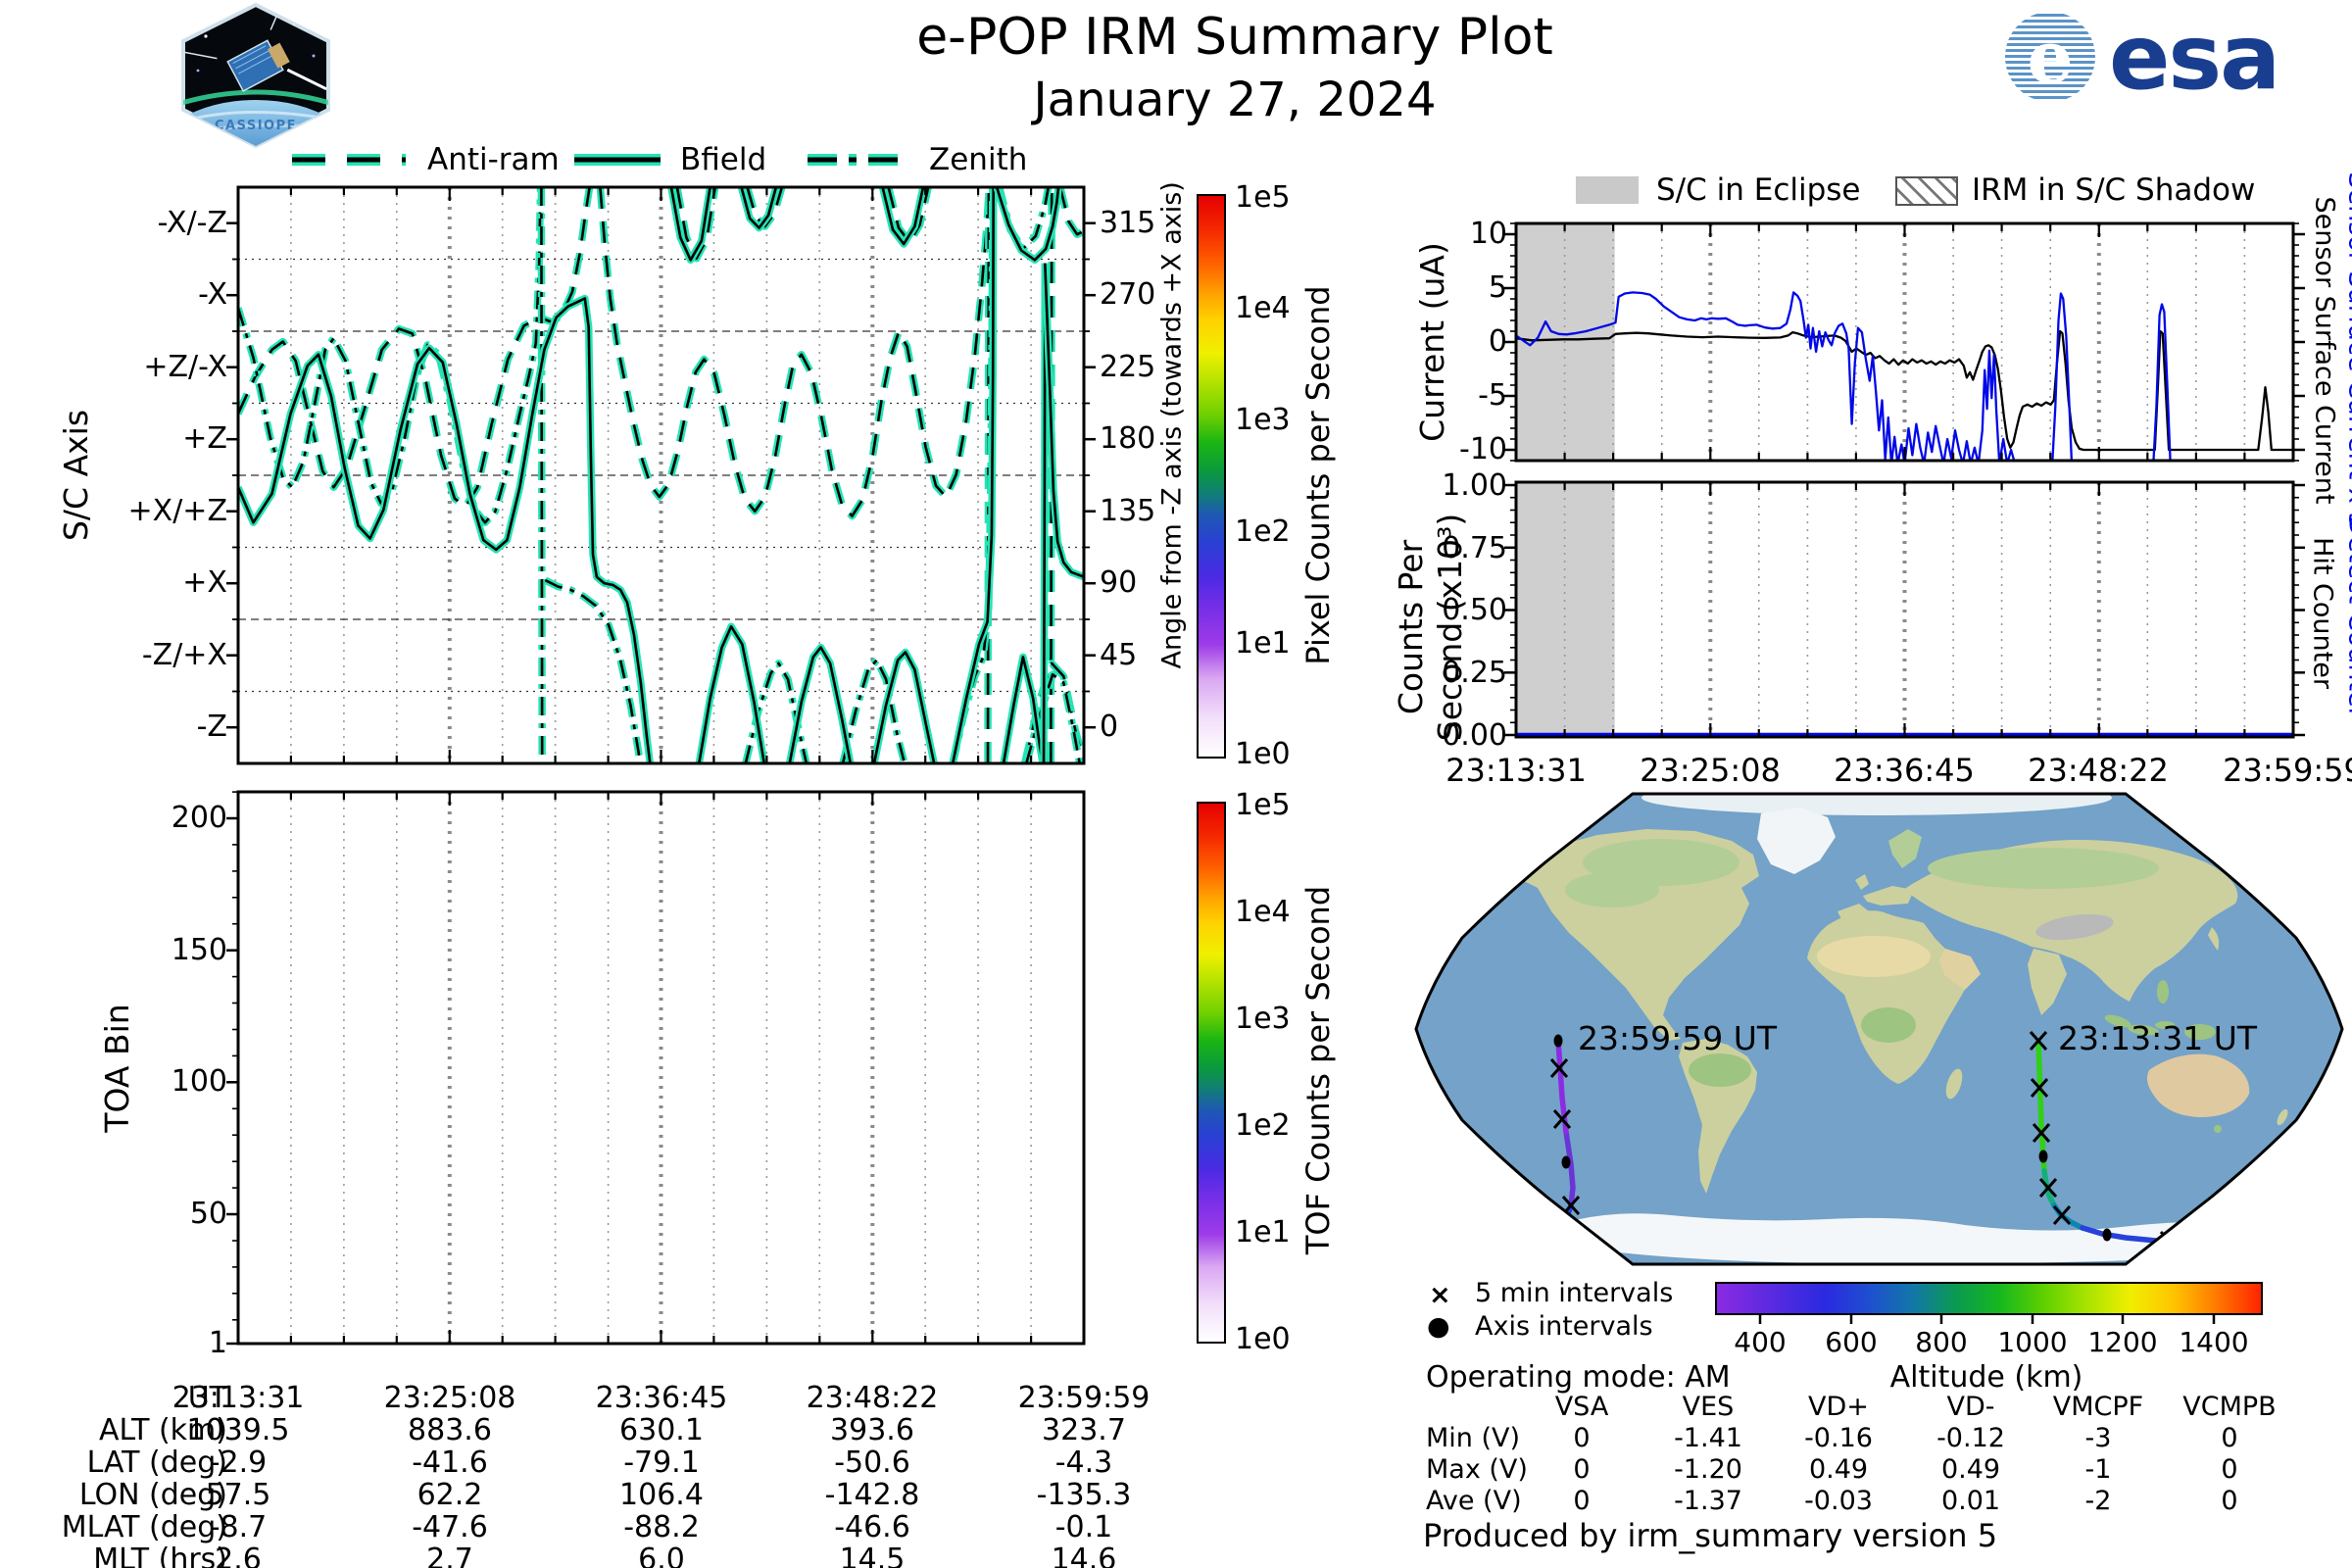 This screenshot has height=1568, width=2352. Describe the element at coordinates (2229, 1407) in the screenshot. I see `voltage-col-header: VCMPB` at that location.